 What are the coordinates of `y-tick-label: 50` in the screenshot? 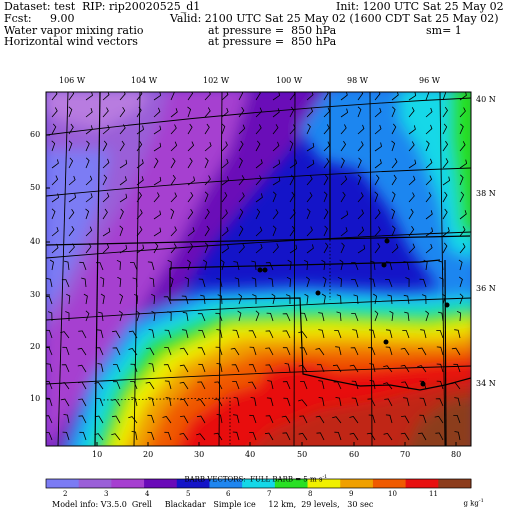 It's located at (35, 187).